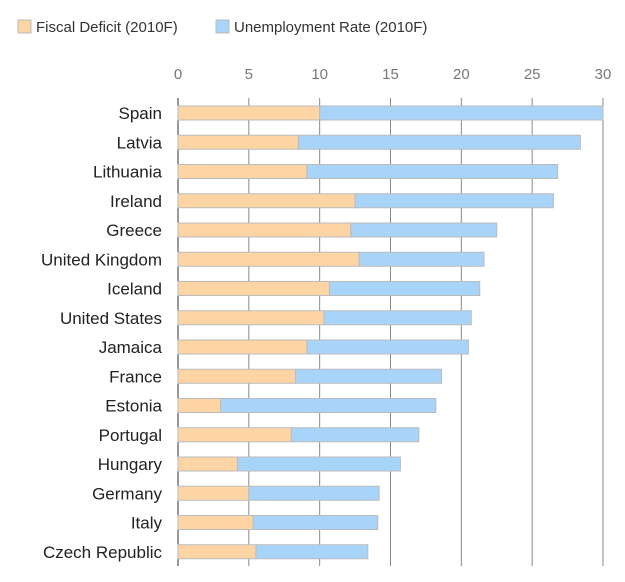 Image resolution: width=625 pixels, height=582 pixels. Describe the element at coordinates (532, 74) in the screenshot. I see `x-tick-label: 25` at that location.